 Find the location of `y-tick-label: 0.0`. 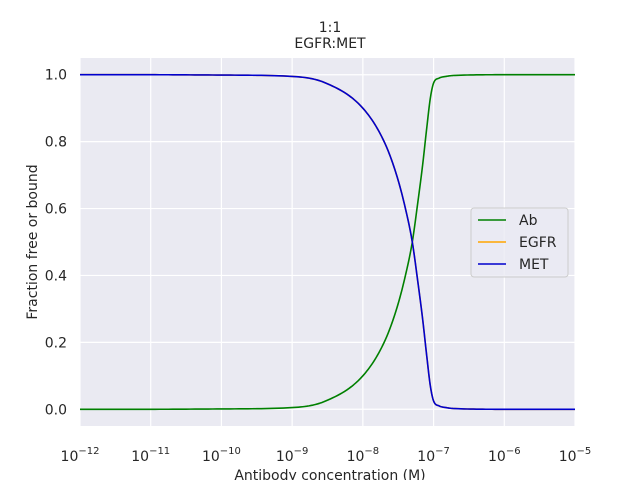

y-tick-label: 0.0 is located at coordinates (56, 410).